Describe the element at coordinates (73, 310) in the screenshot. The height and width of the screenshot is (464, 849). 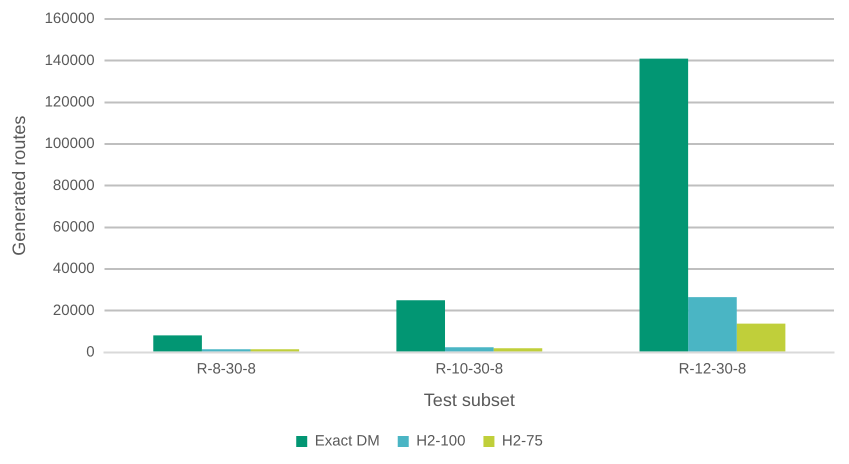
I see `y-tick-label: 20000` at that location.